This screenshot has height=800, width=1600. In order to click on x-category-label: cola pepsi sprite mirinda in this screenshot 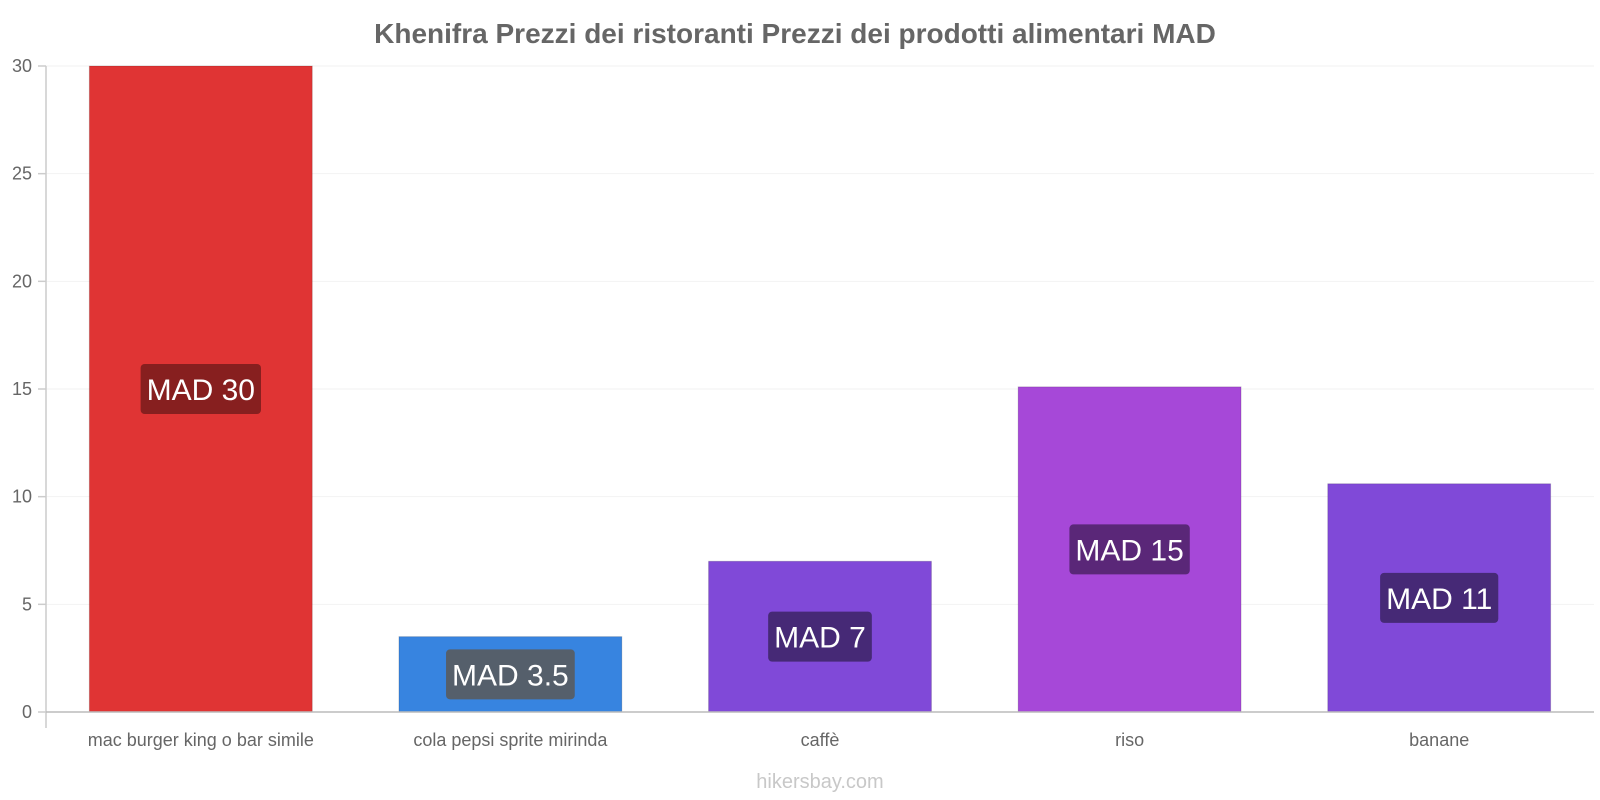, I will do `click(510, 740)`.